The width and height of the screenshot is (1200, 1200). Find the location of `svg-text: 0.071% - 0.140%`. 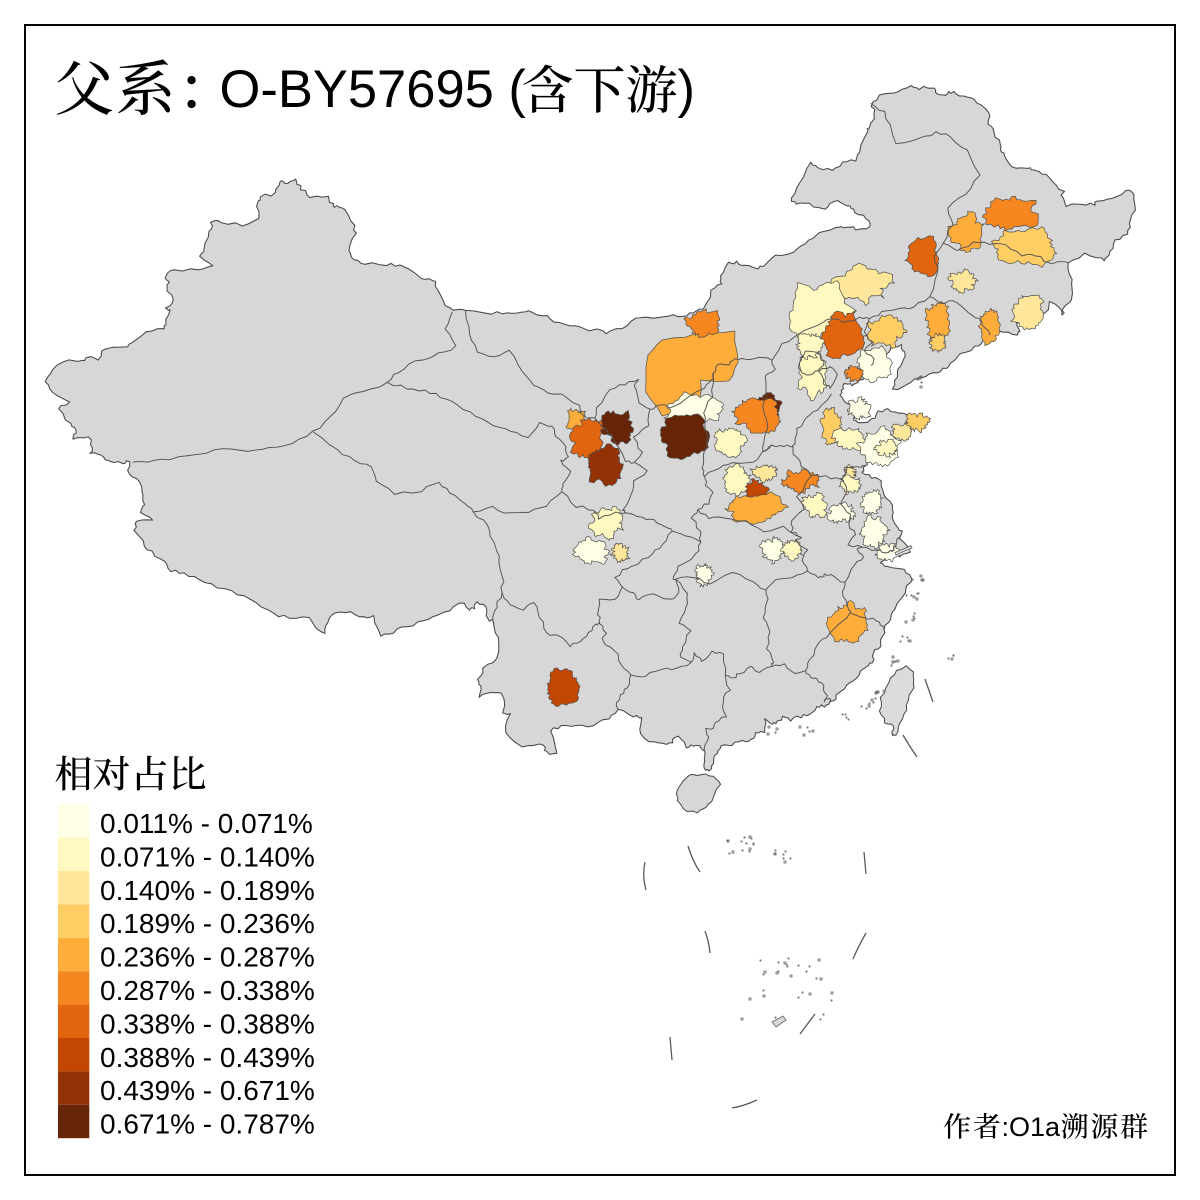

svg-text: 0.071% - 0.140% is located at coordinates (207, 856).